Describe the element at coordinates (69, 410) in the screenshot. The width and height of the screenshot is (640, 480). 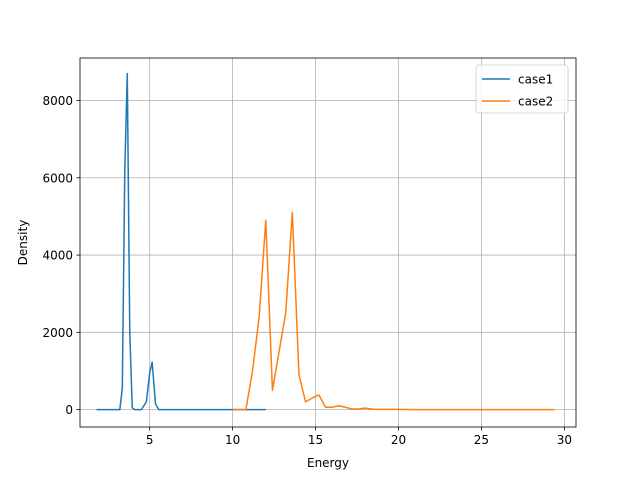
I see `y-tick-label: 0` at that location.